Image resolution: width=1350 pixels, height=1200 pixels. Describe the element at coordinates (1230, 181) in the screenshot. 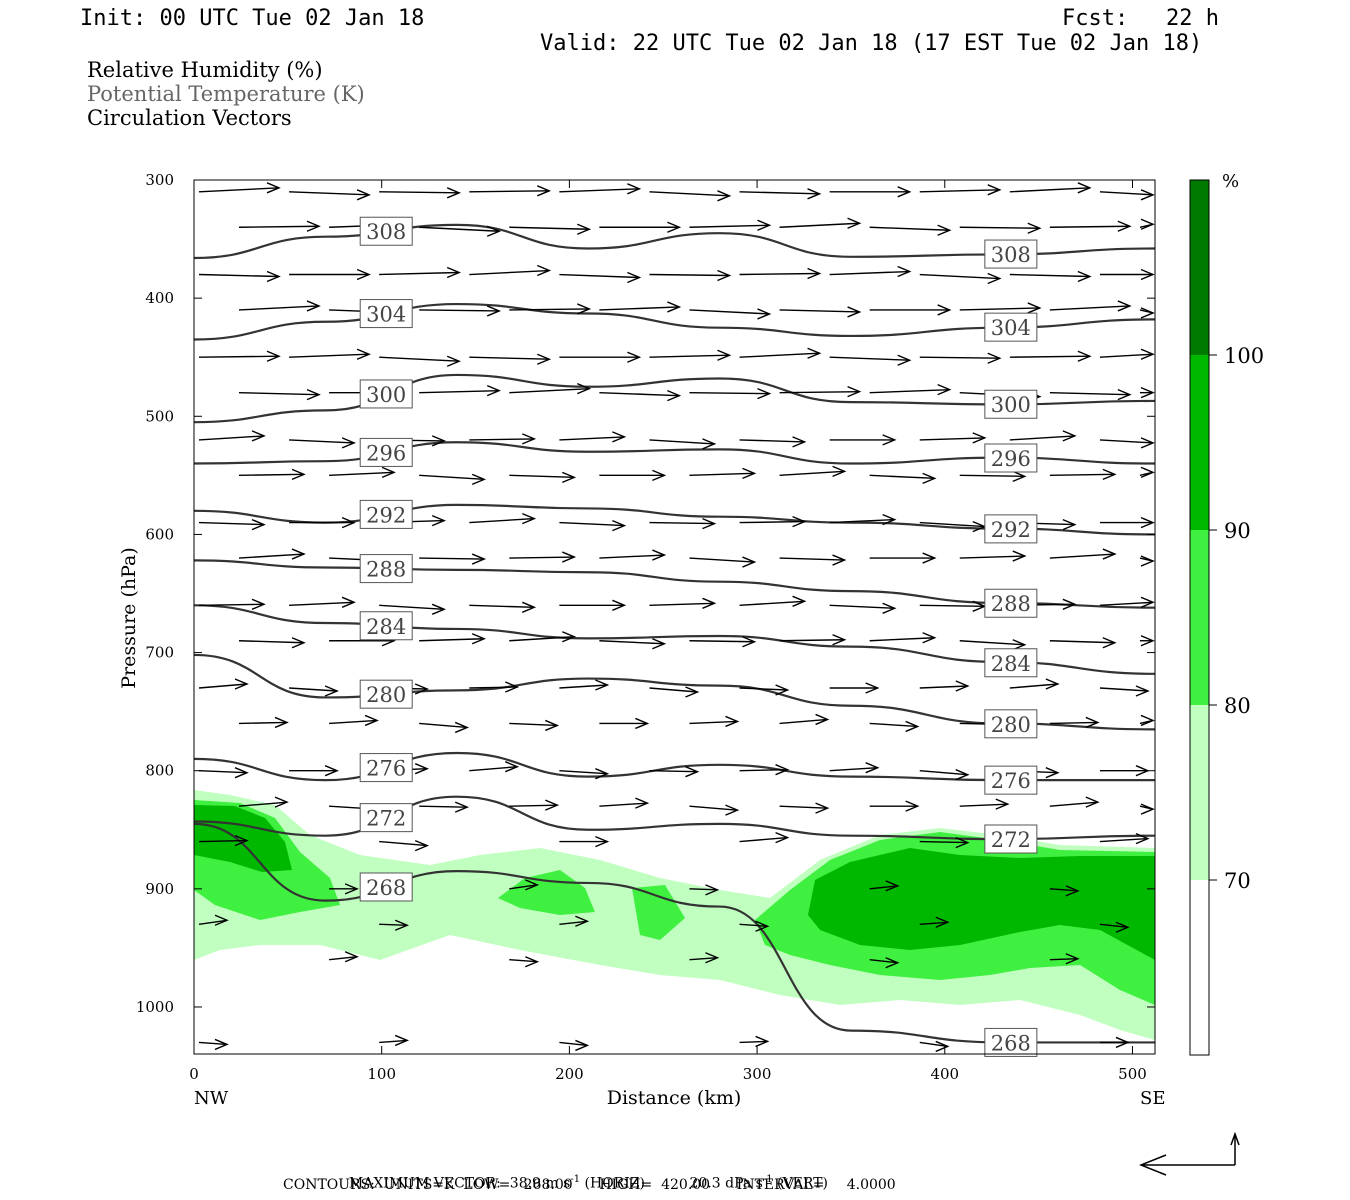

I see `colorbar-unit: %` at that location.